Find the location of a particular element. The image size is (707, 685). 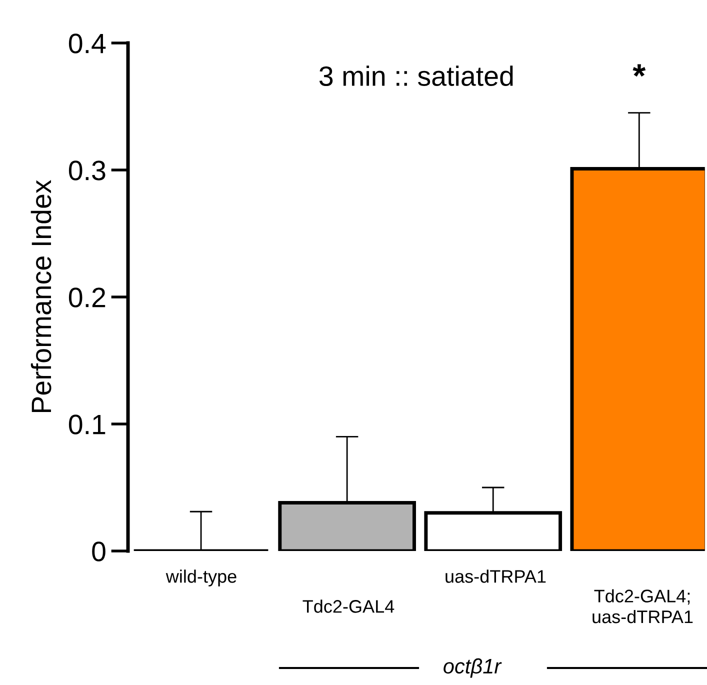

x-tick-label: Tdc2-GAL4; uas-dTRPA1 is located at coordinates (642, 606).